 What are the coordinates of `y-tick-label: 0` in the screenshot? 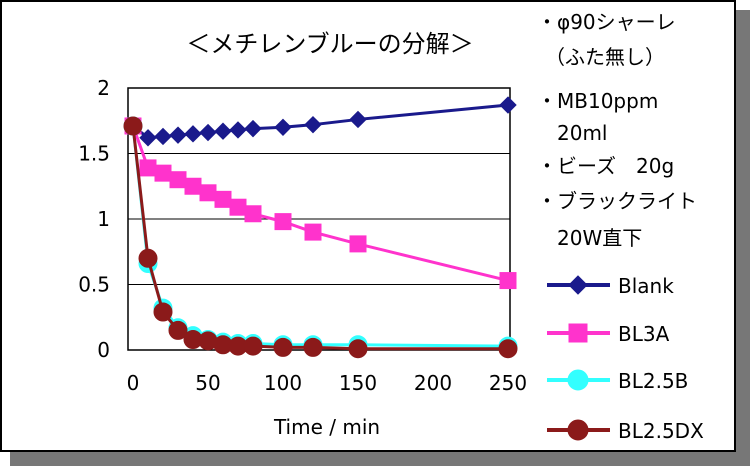 It's located at (103, 350).